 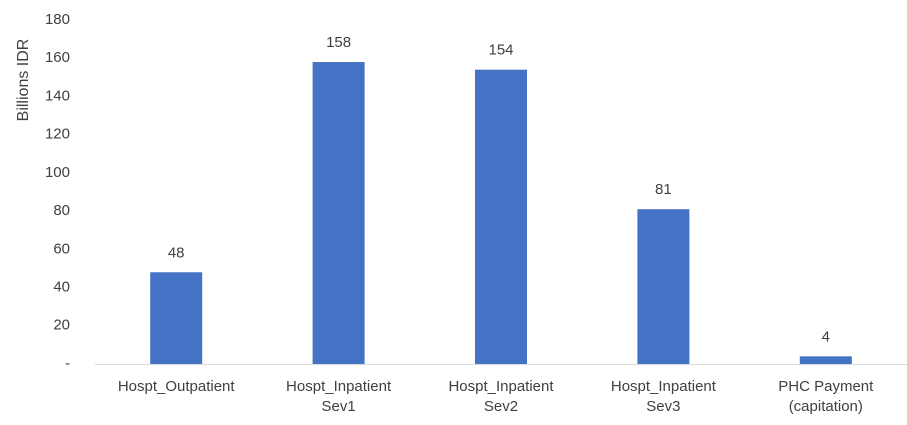 What do you see at coordinates (57, 172) in the screenshot?
I see `y-tick-label: 100` at bounding box center [57, 172].